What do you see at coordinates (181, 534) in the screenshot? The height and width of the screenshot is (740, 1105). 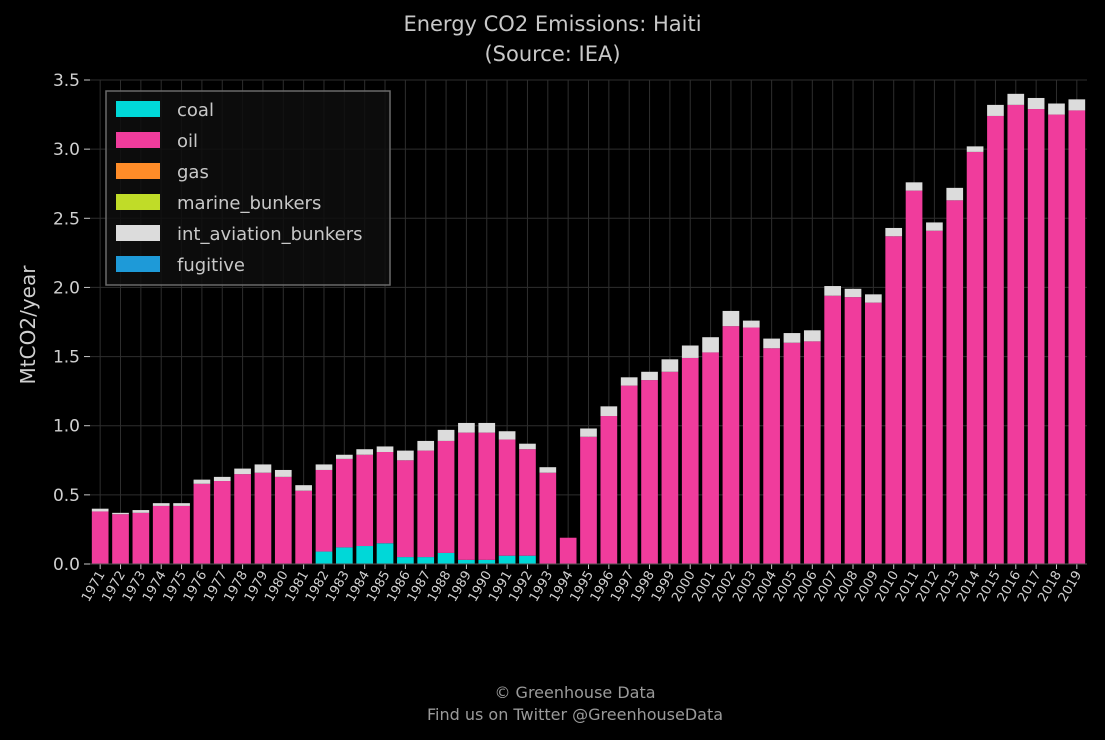 I see `bar-oil-1975` at bounding box center [181, 534].